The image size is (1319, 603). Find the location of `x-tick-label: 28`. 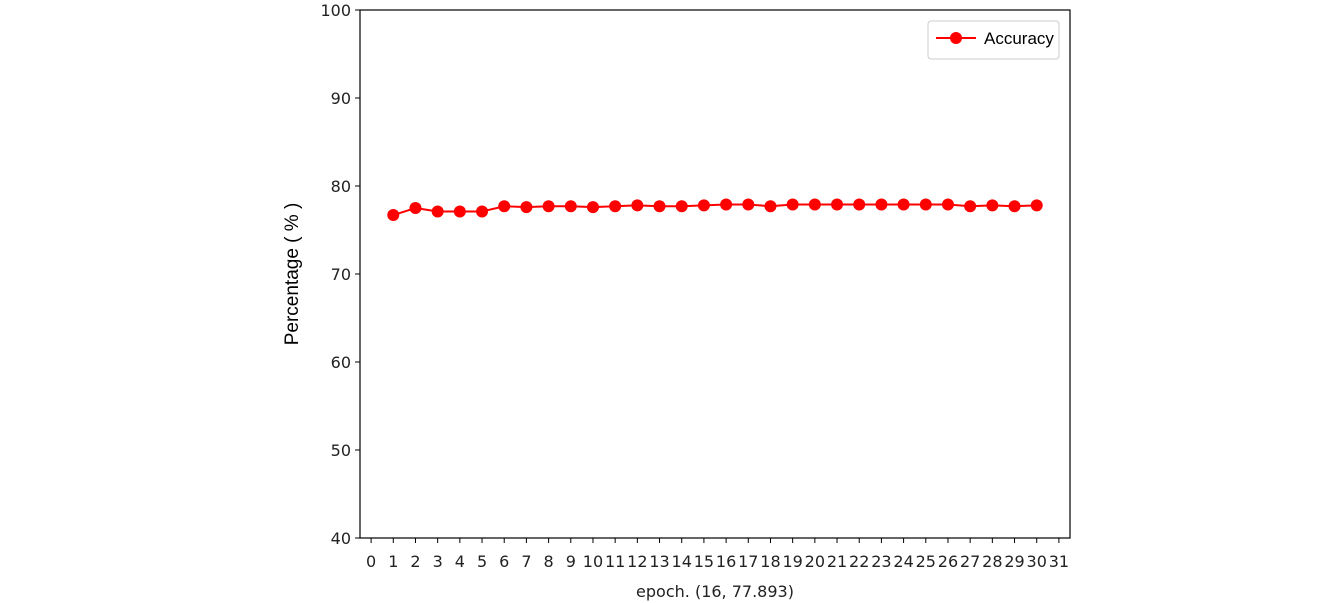

x-tick-label: 28 is located at coordinates (992, 561).